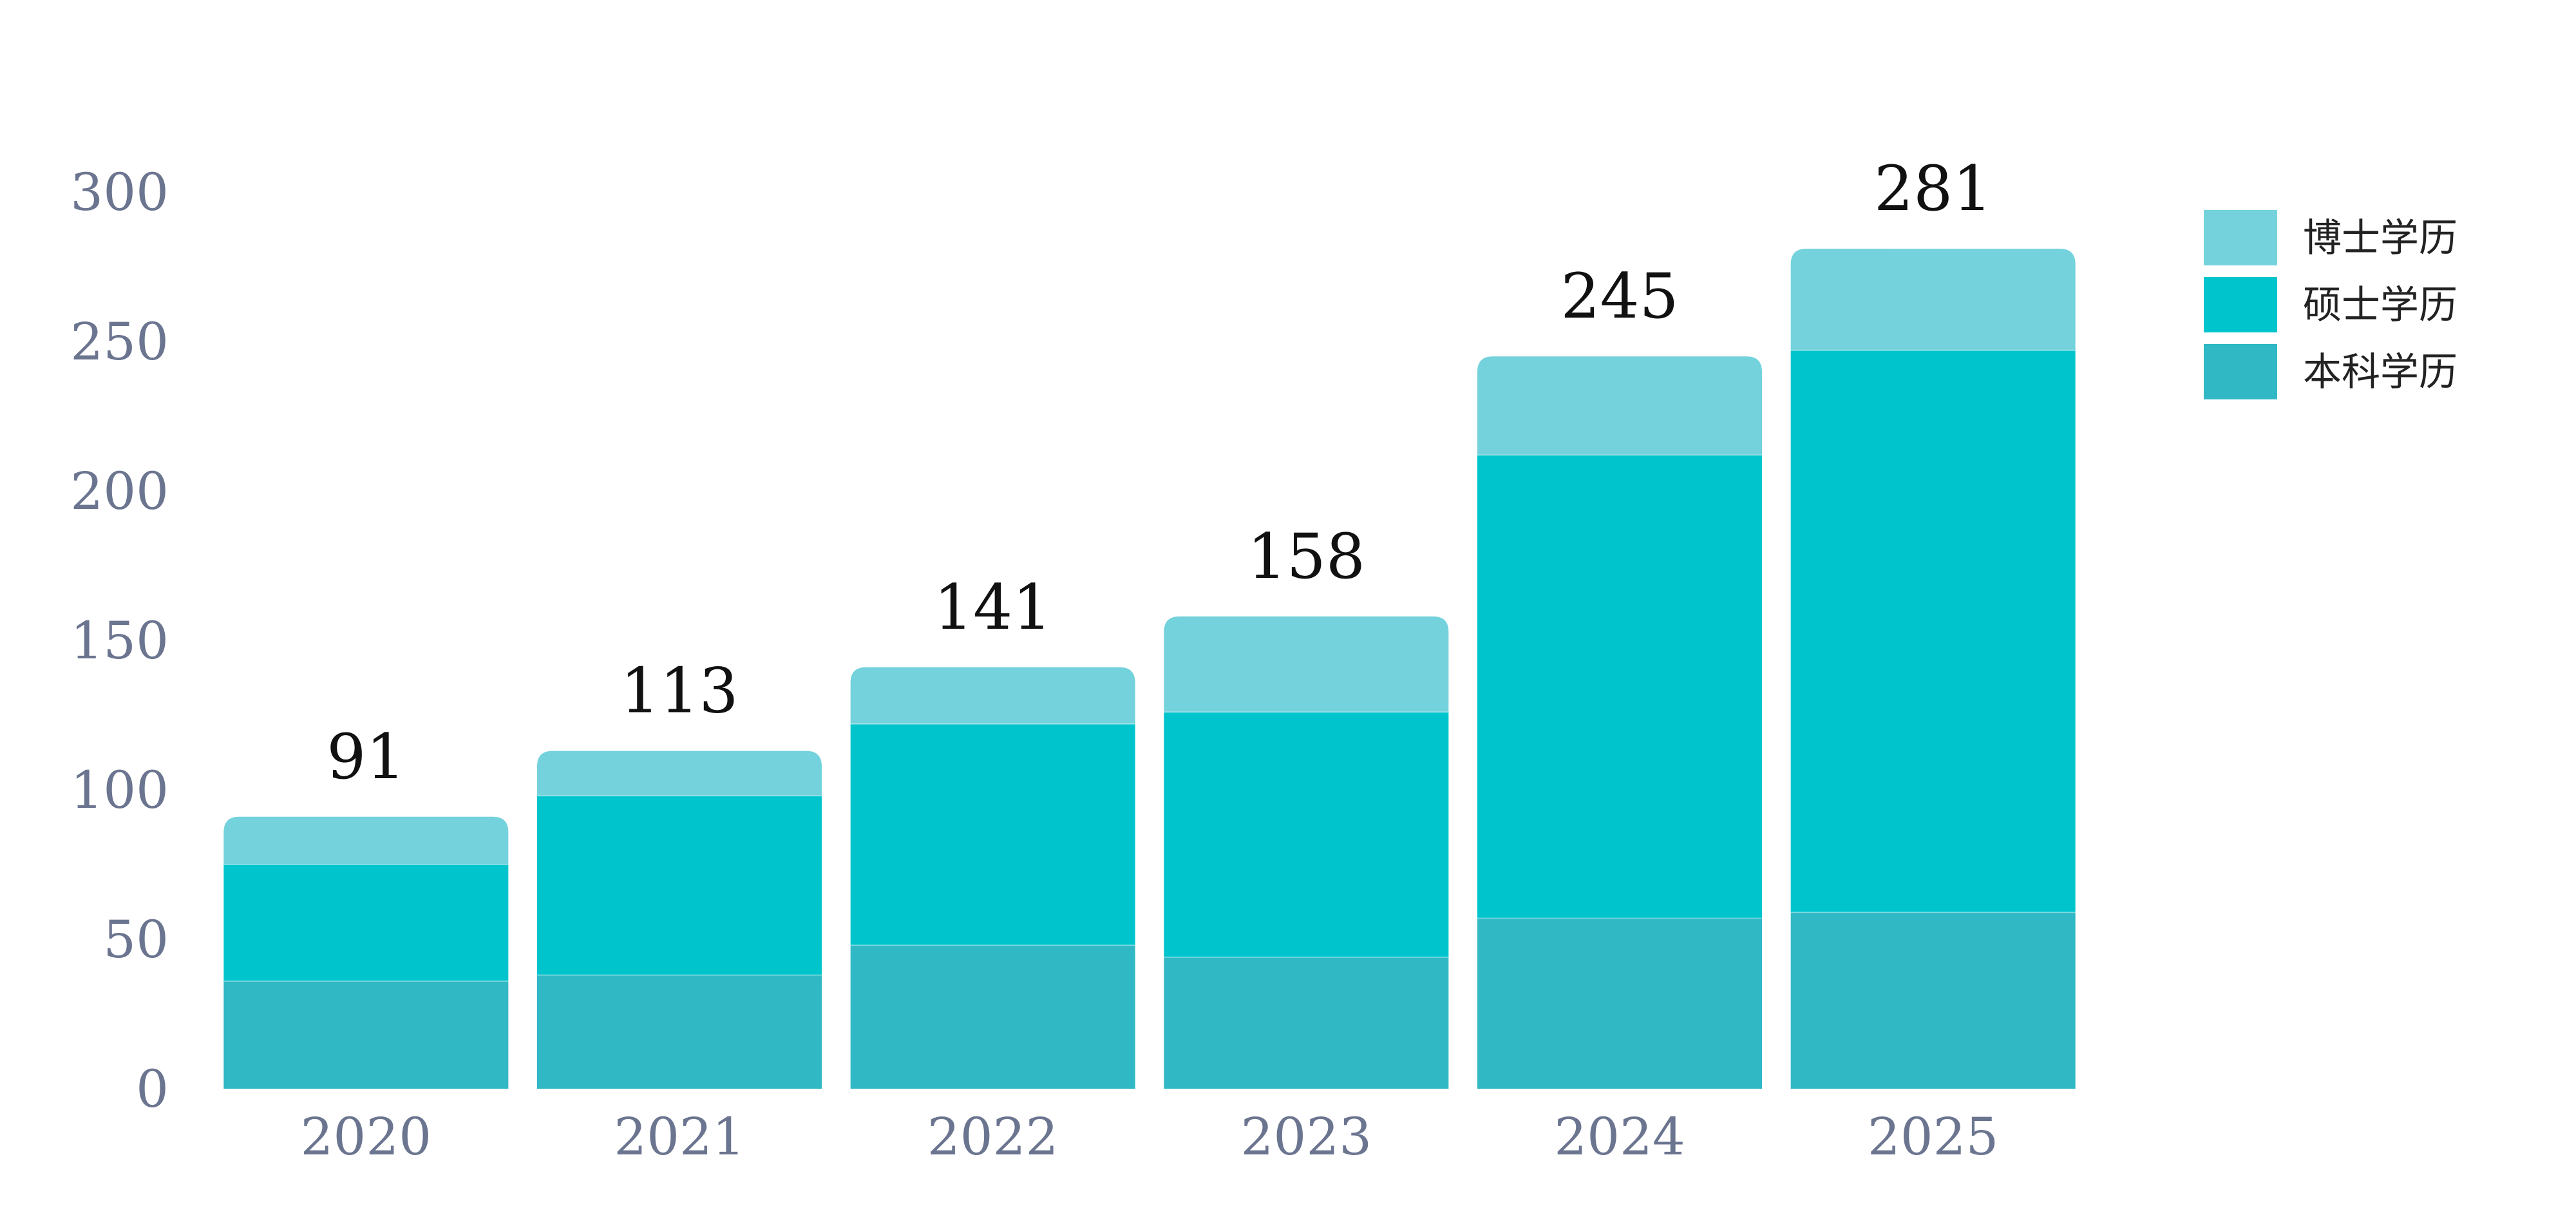 This screenshot has width=2576, height=1224. What do you see at coordinates (680, 1032) in the screenshot?
I see `bar-segment-本科学历-2021` at bounding box center [680, 1032].